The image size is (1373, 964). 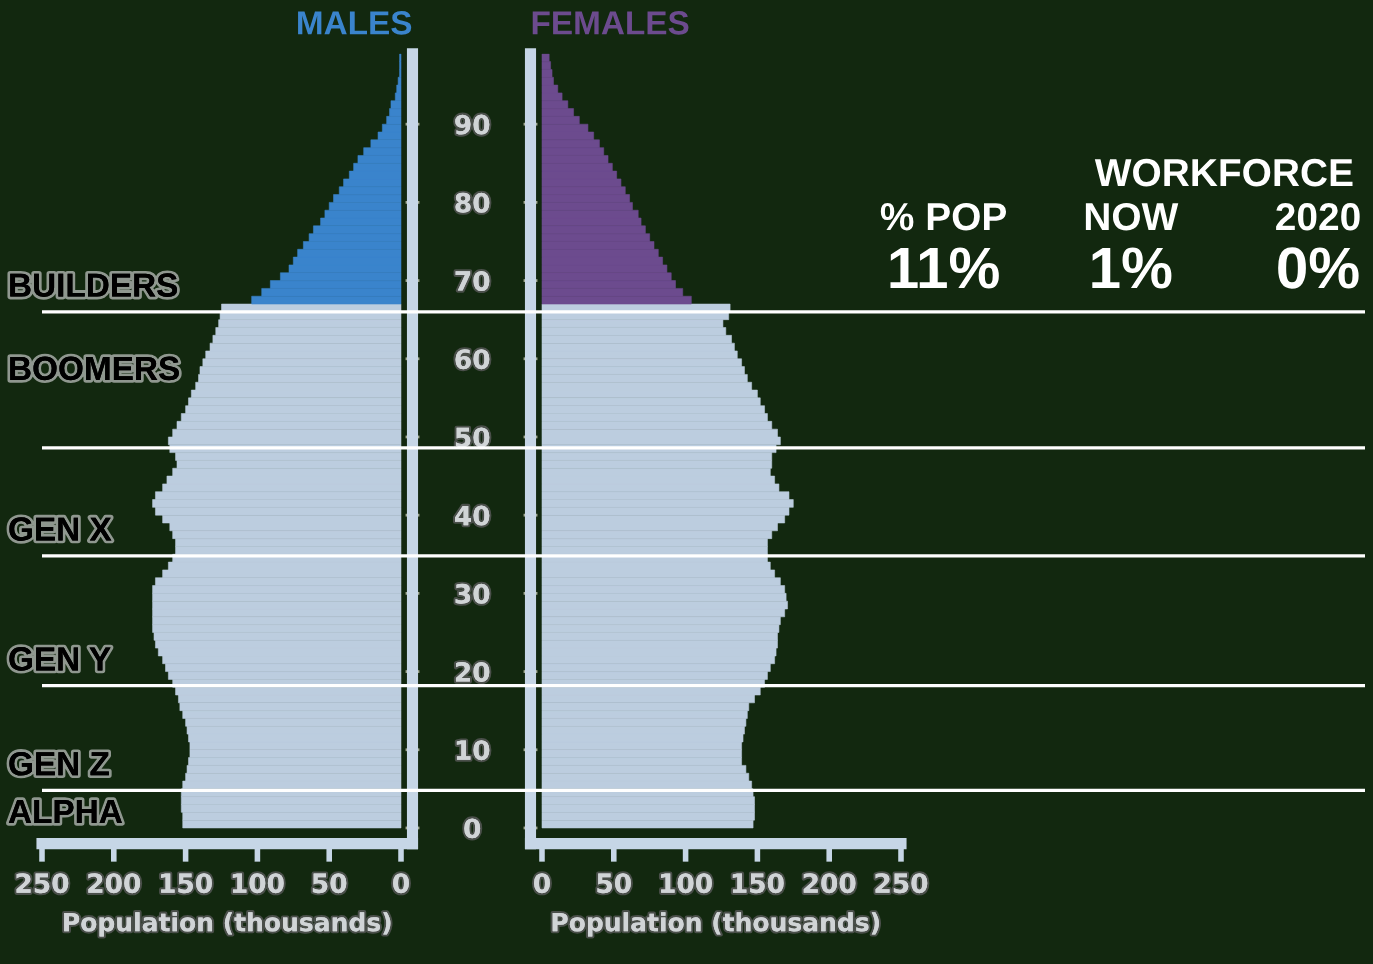 I want to click on y-tick-label: 0, so click(x=472, y=828).